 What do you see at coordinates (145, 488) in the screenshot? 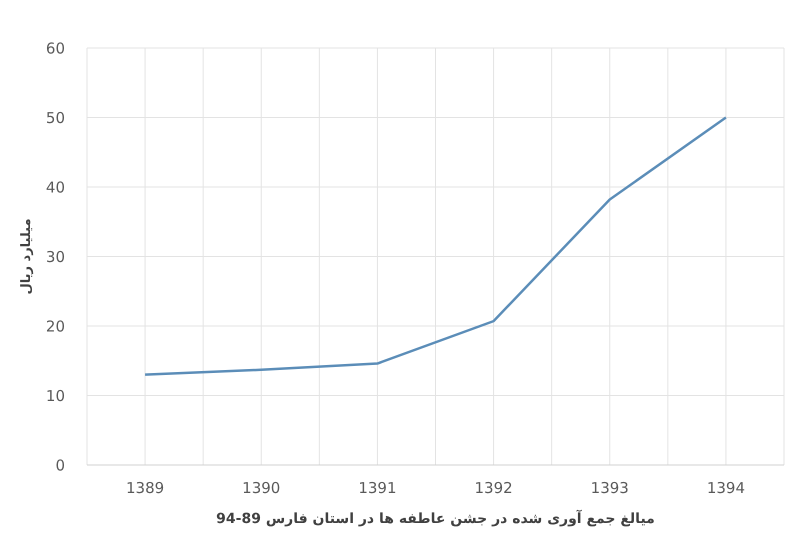
I see `x-tick-label: 1389` at bounding box center [145, 488].